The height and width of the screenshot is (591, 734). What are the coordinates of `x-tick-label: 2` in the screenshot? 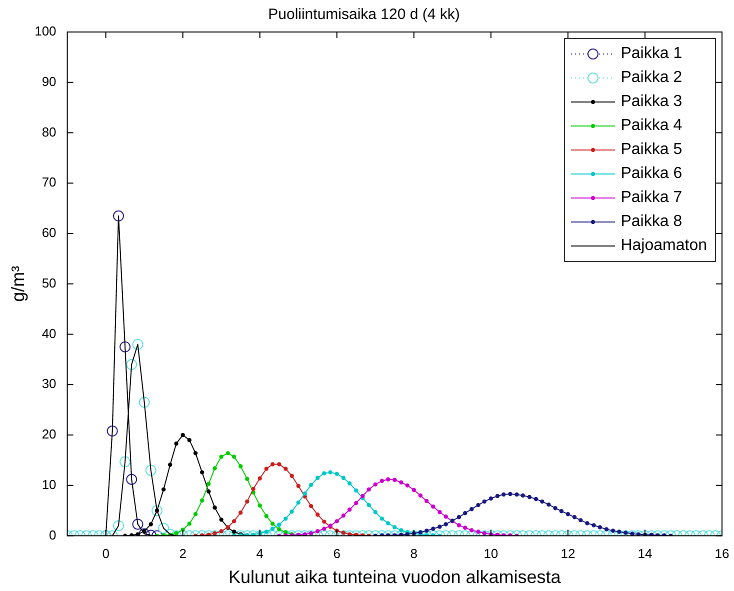 It's located at (182, 554).